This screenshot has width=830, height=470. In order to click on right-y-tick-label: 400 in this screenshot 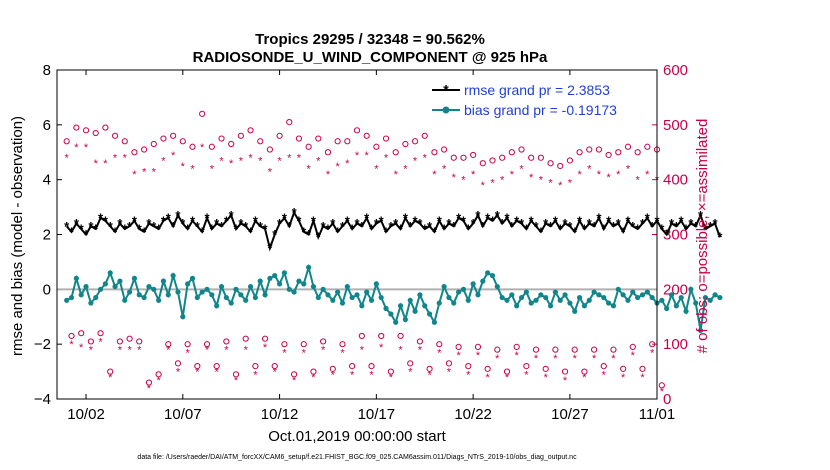, I will do `click(675, 180)`.